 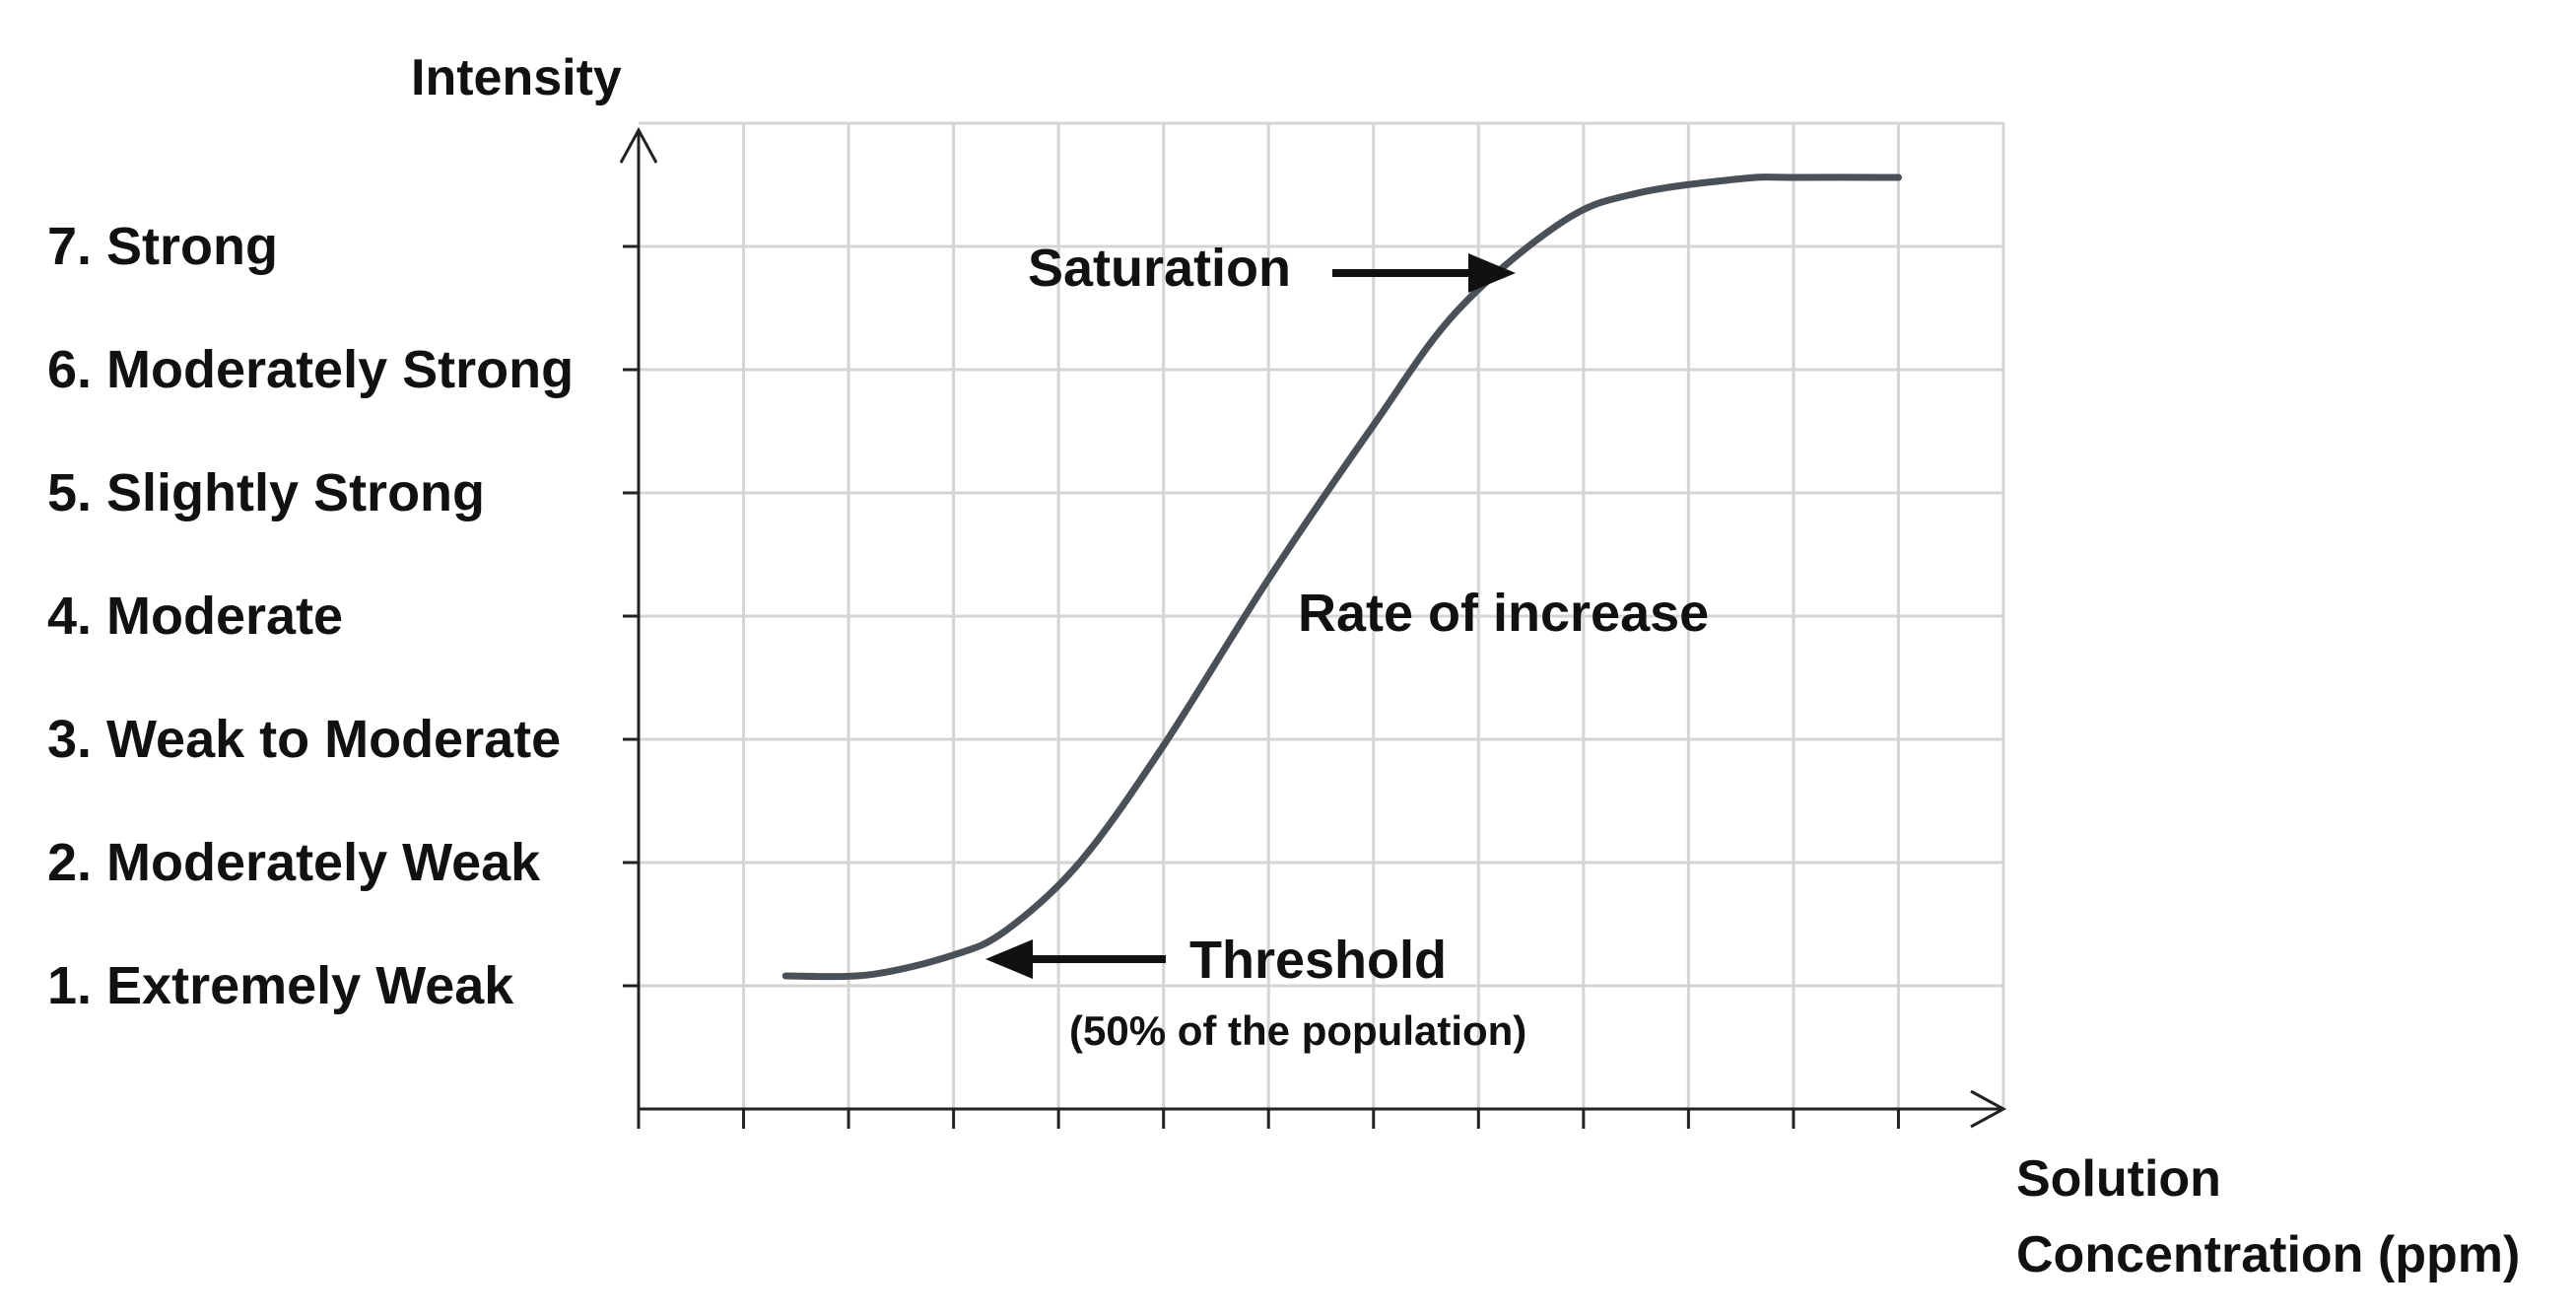 I want to click on y-tick-label: 1. Extremely Weak, so click(x=280, y=985).